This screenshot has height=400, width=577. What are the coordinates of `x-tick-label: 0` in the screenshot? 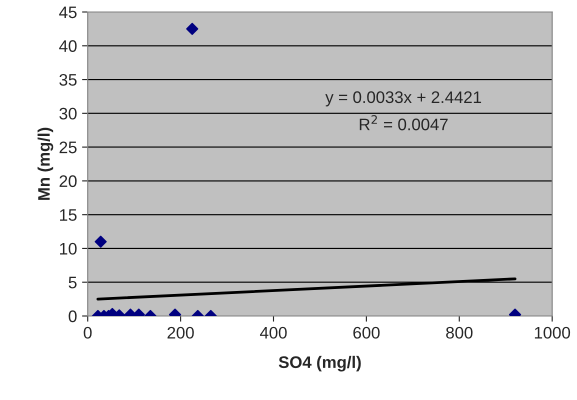 It's located at (88, 332).